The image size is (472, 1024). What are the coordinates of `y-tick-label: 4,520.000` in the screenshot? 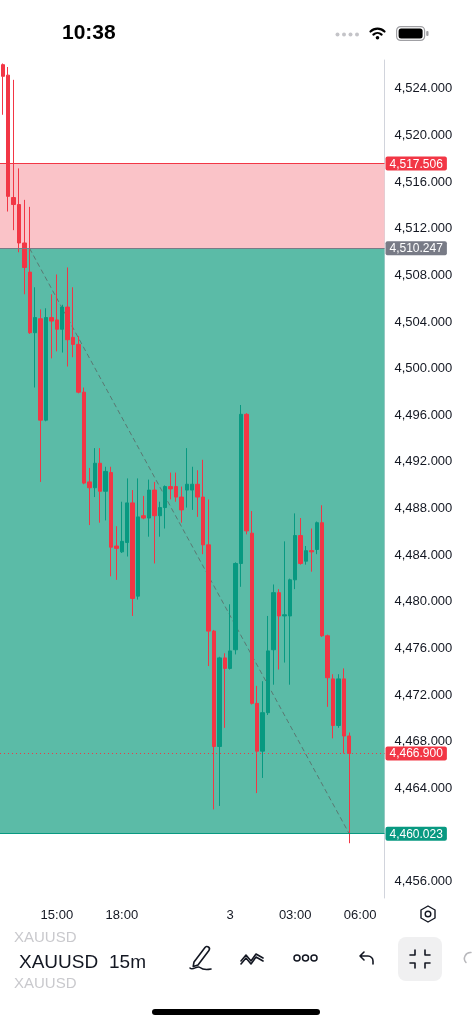 It's located at (423, 135).